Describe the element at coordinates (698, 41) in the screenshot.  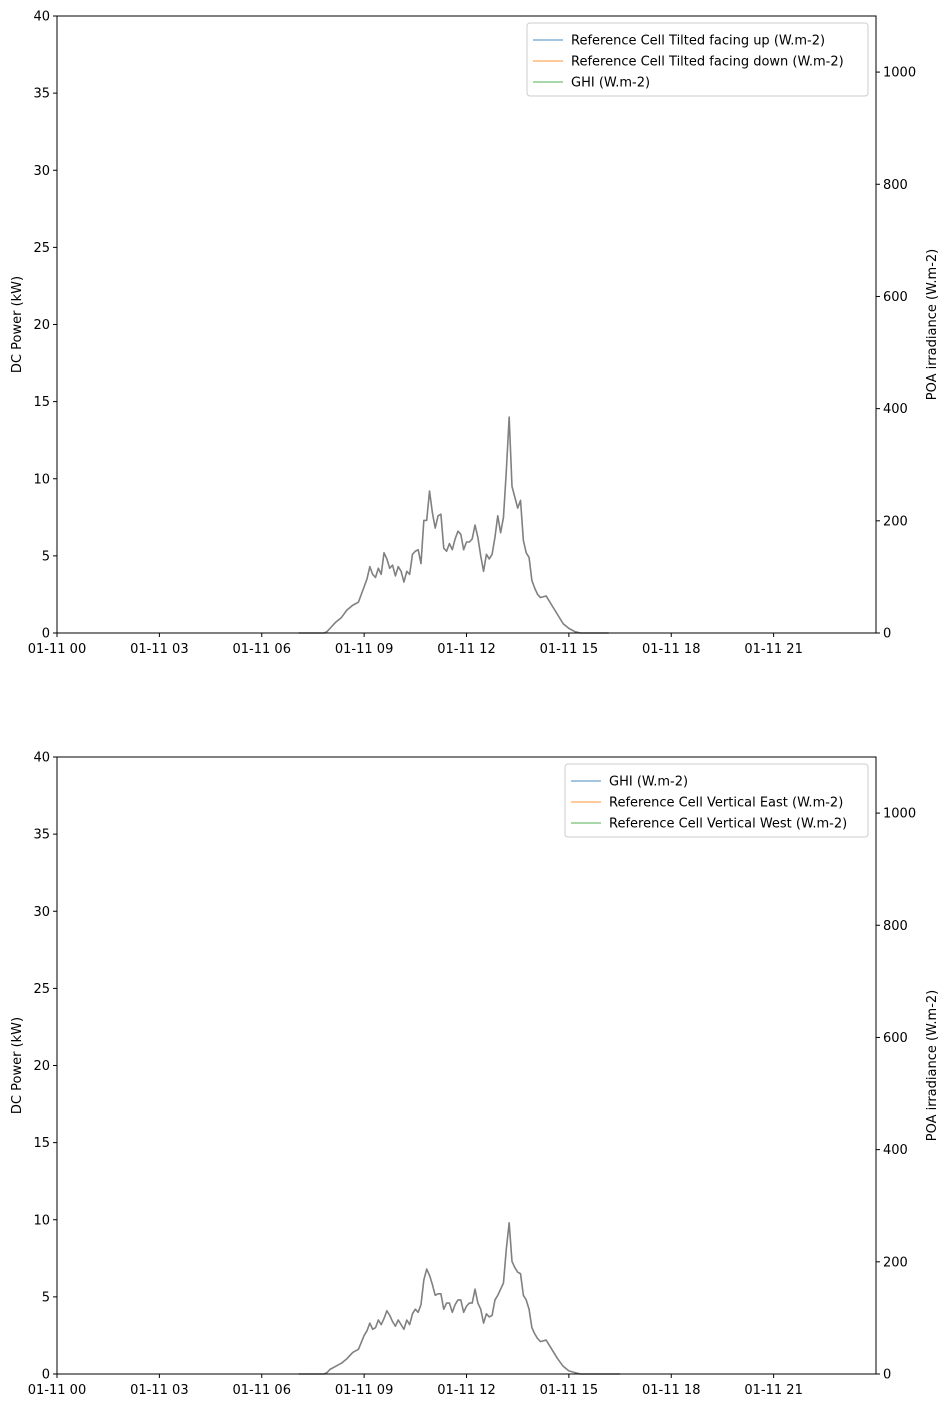
I see `legend-label-1: Reference Cell Tilted facing up (W.m-2)` at that location.